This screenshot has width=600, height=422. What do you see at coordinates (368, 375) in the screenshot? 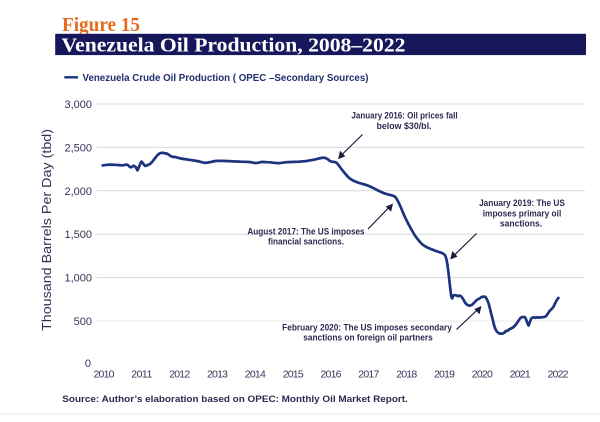
I see `svg-text: 2017` at bounding box center [368, 375].